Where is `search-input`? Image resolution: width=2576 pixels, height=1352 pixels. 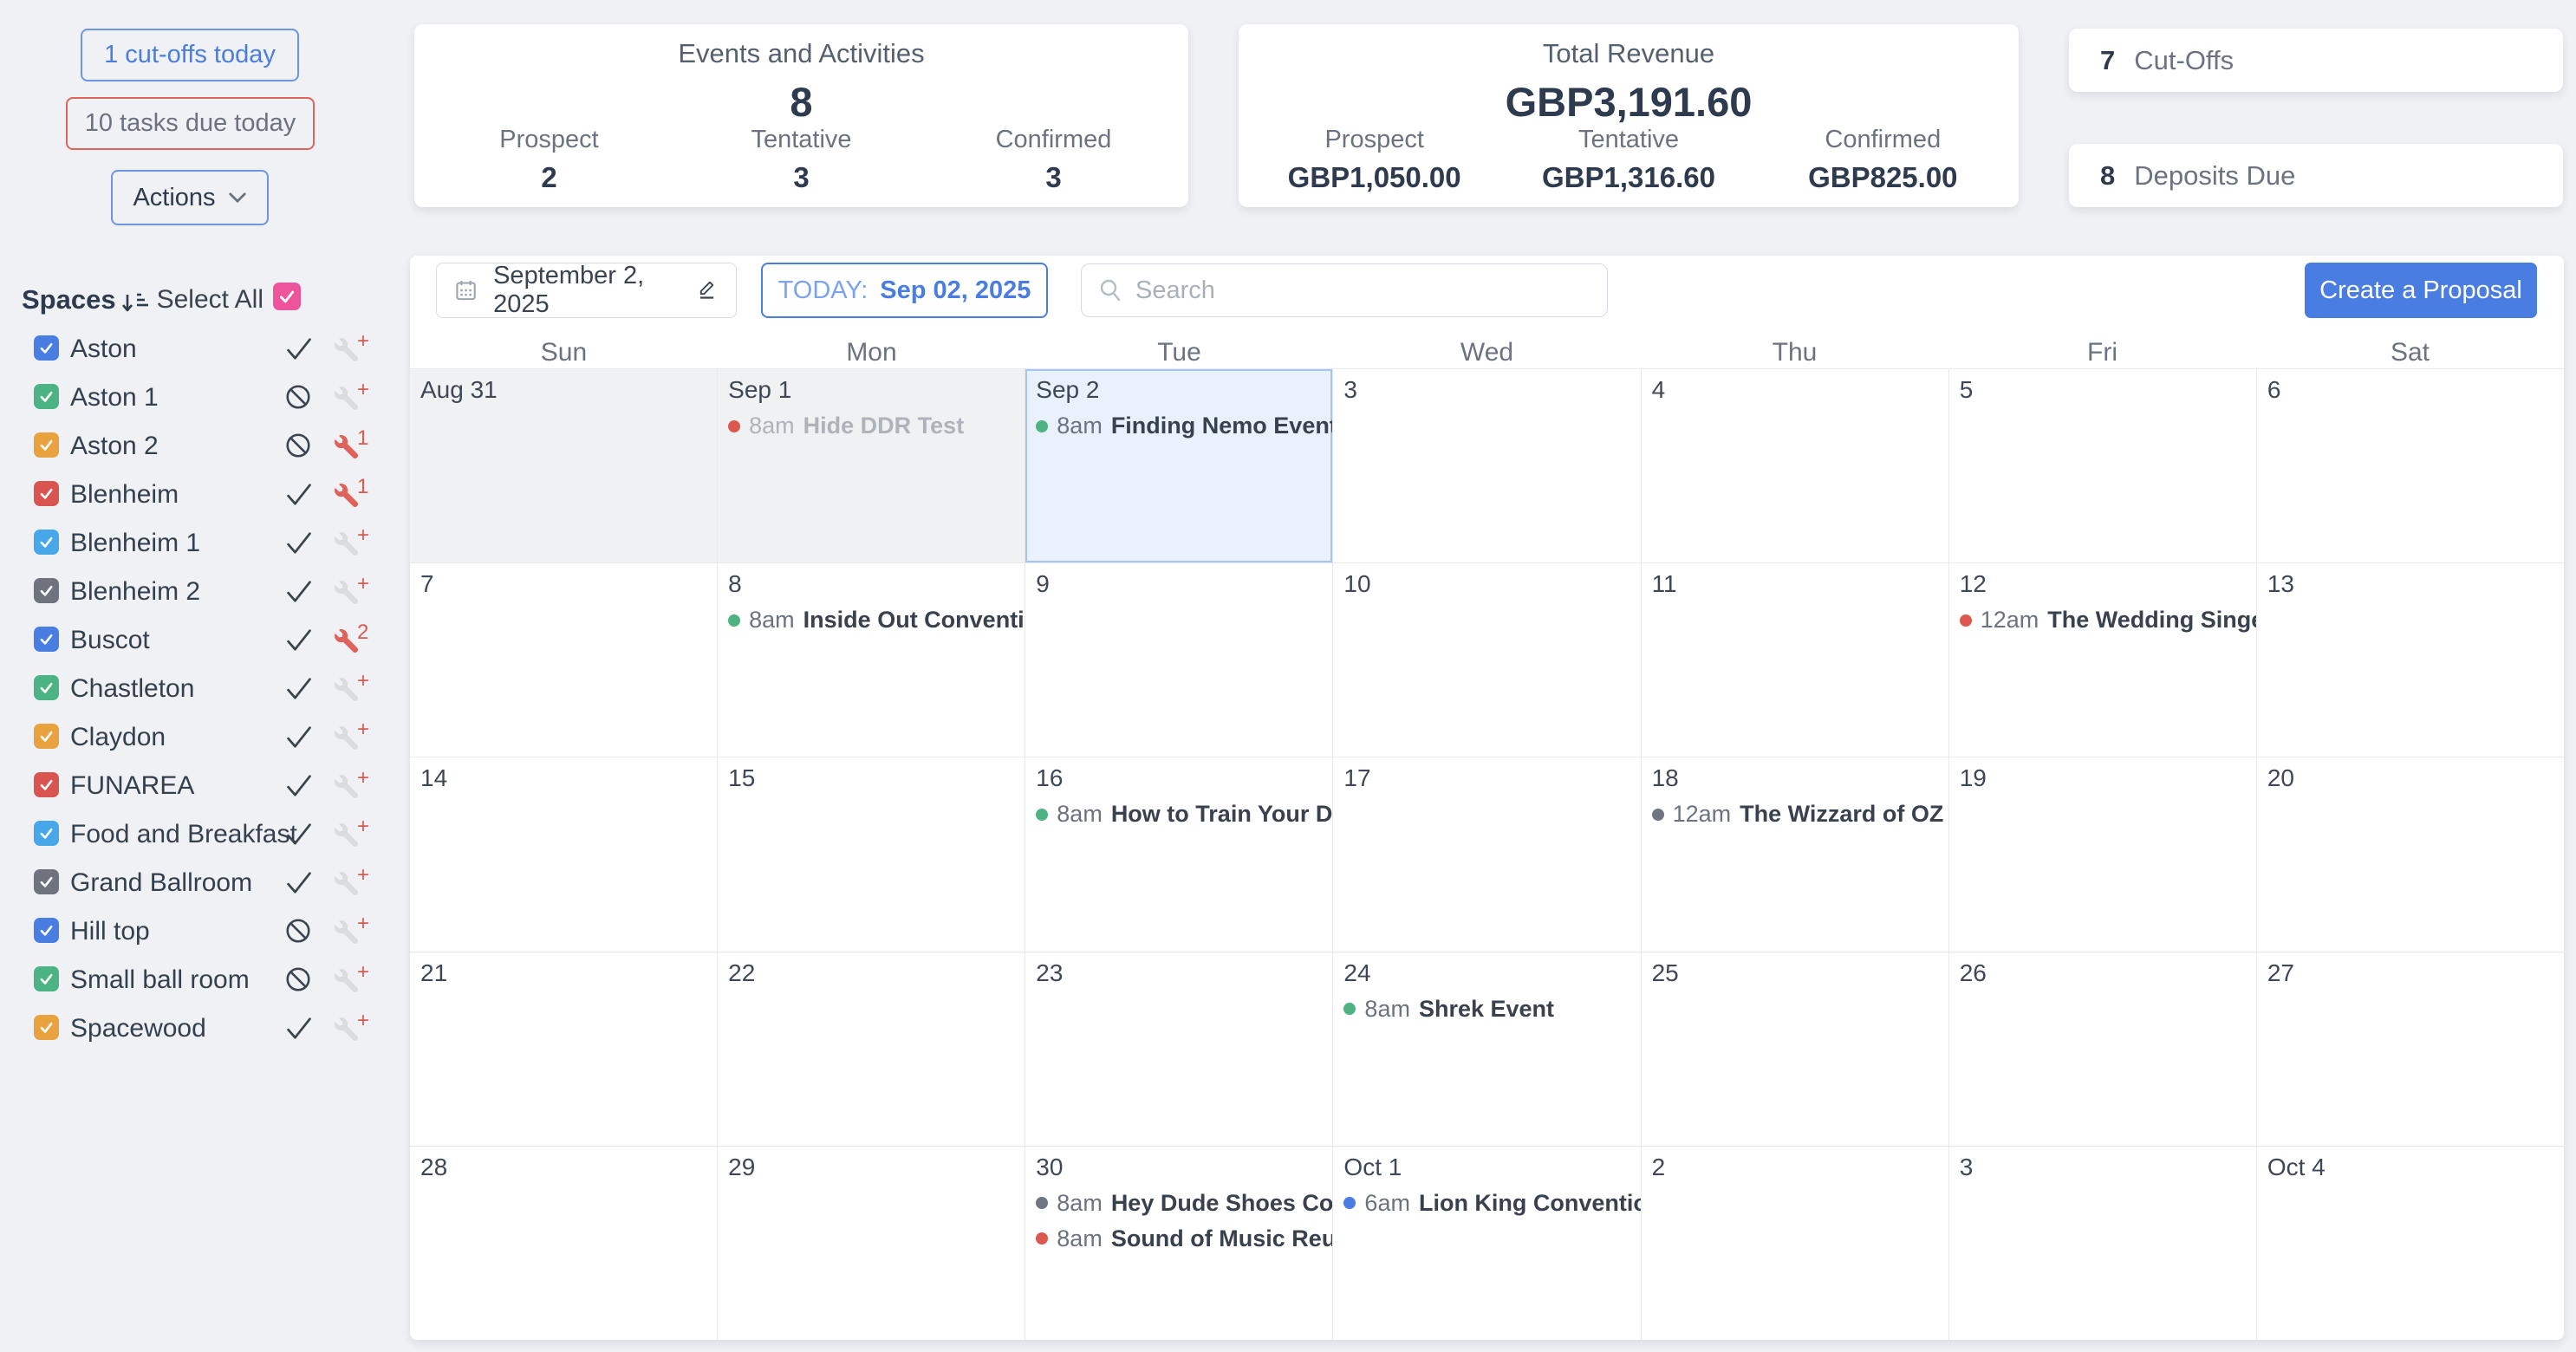 search-input is located at coordinates (1363, 290).